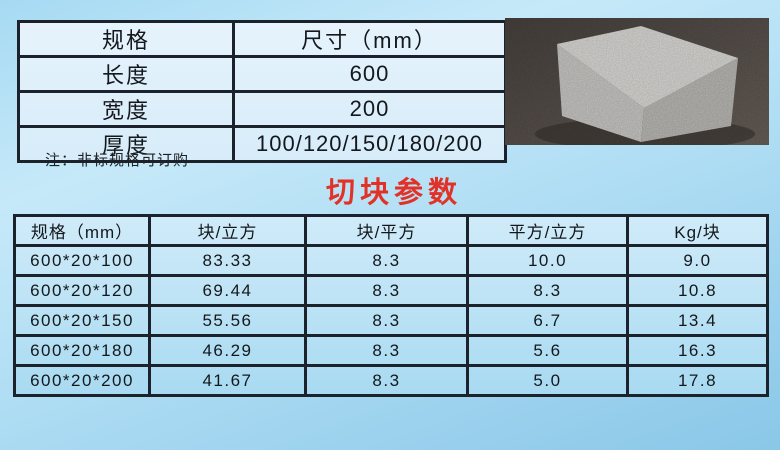 This screenshot has height=450, width=780. Describe the element at coordinates (547, 230) in the screenshot. I see `param-header-cell: 平方/立方` at that location.